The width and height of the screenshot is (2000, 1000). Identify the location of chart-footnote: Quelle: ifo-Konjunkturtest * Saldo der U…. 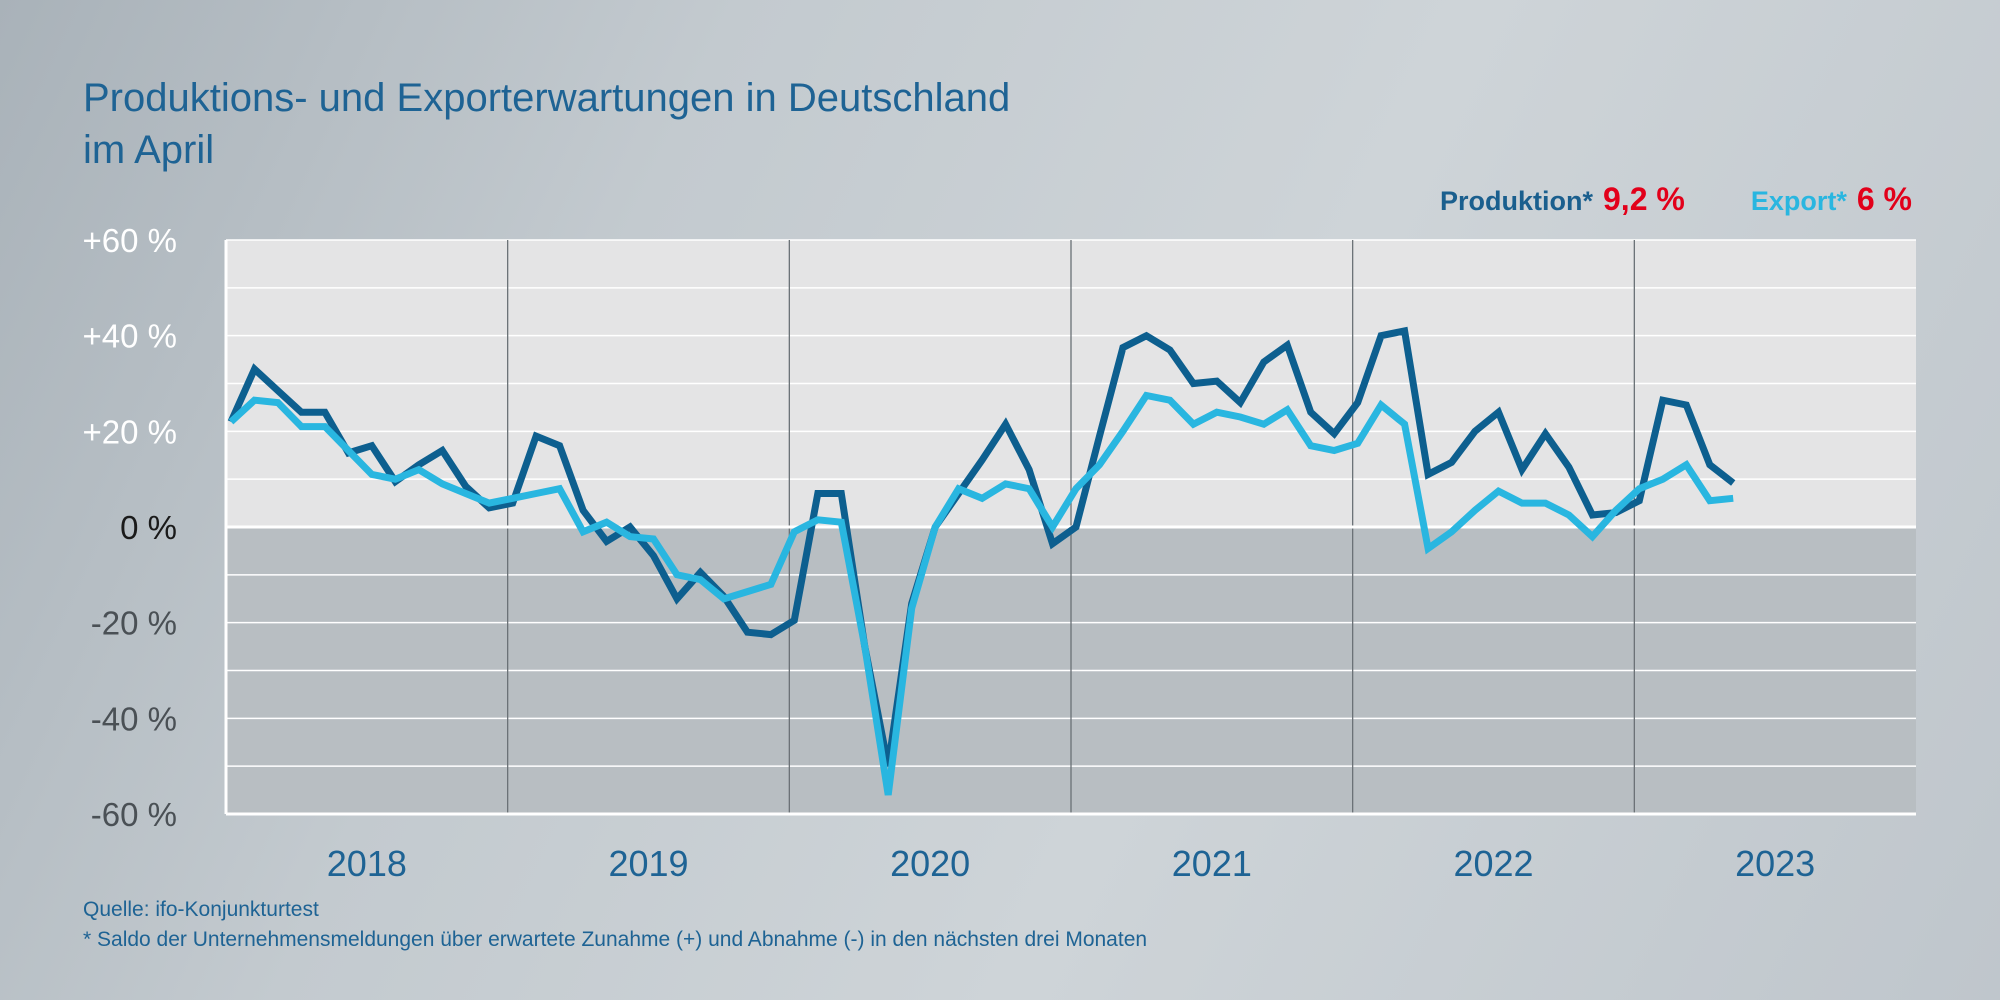
(615, 925).